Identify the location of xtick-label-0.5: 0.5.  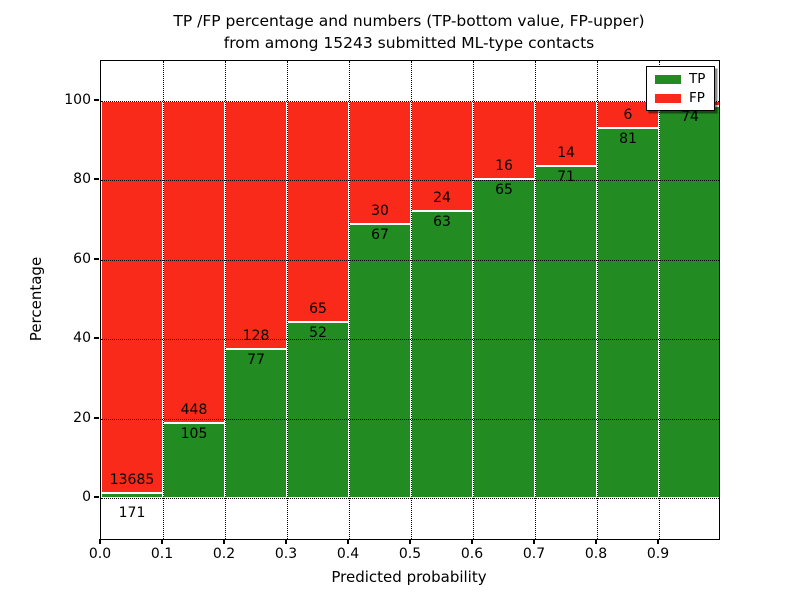
(410, 554).